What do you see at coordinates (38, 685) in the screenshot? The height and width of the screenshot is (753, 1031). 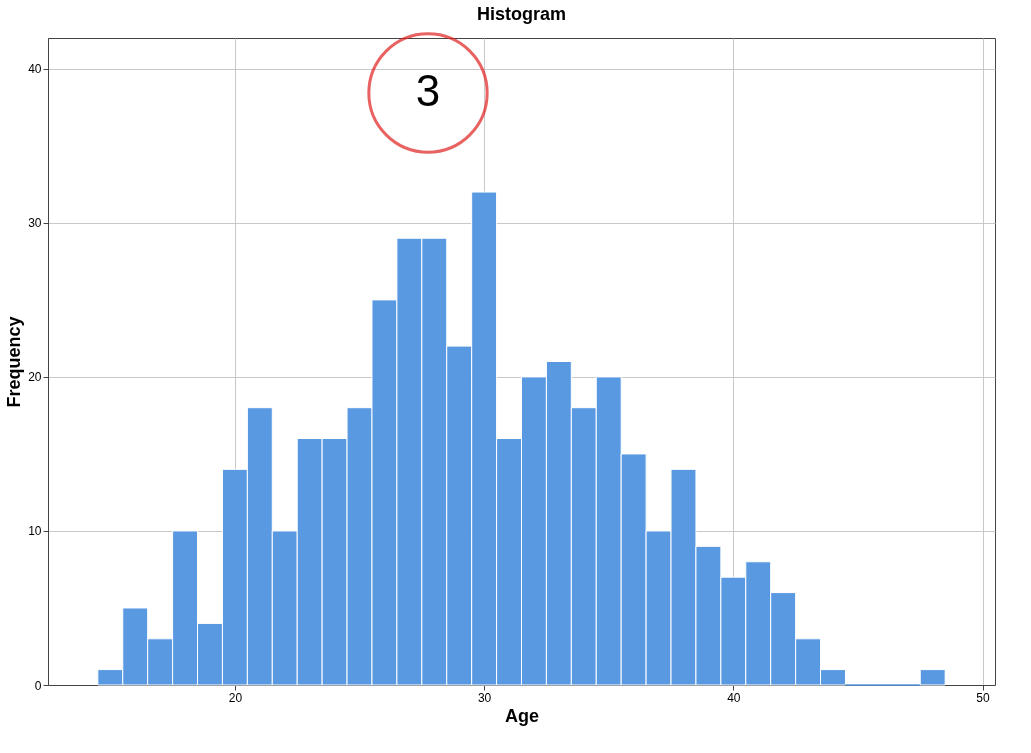 I see `y-tick-label: 0` at bounding box center [38, 685].